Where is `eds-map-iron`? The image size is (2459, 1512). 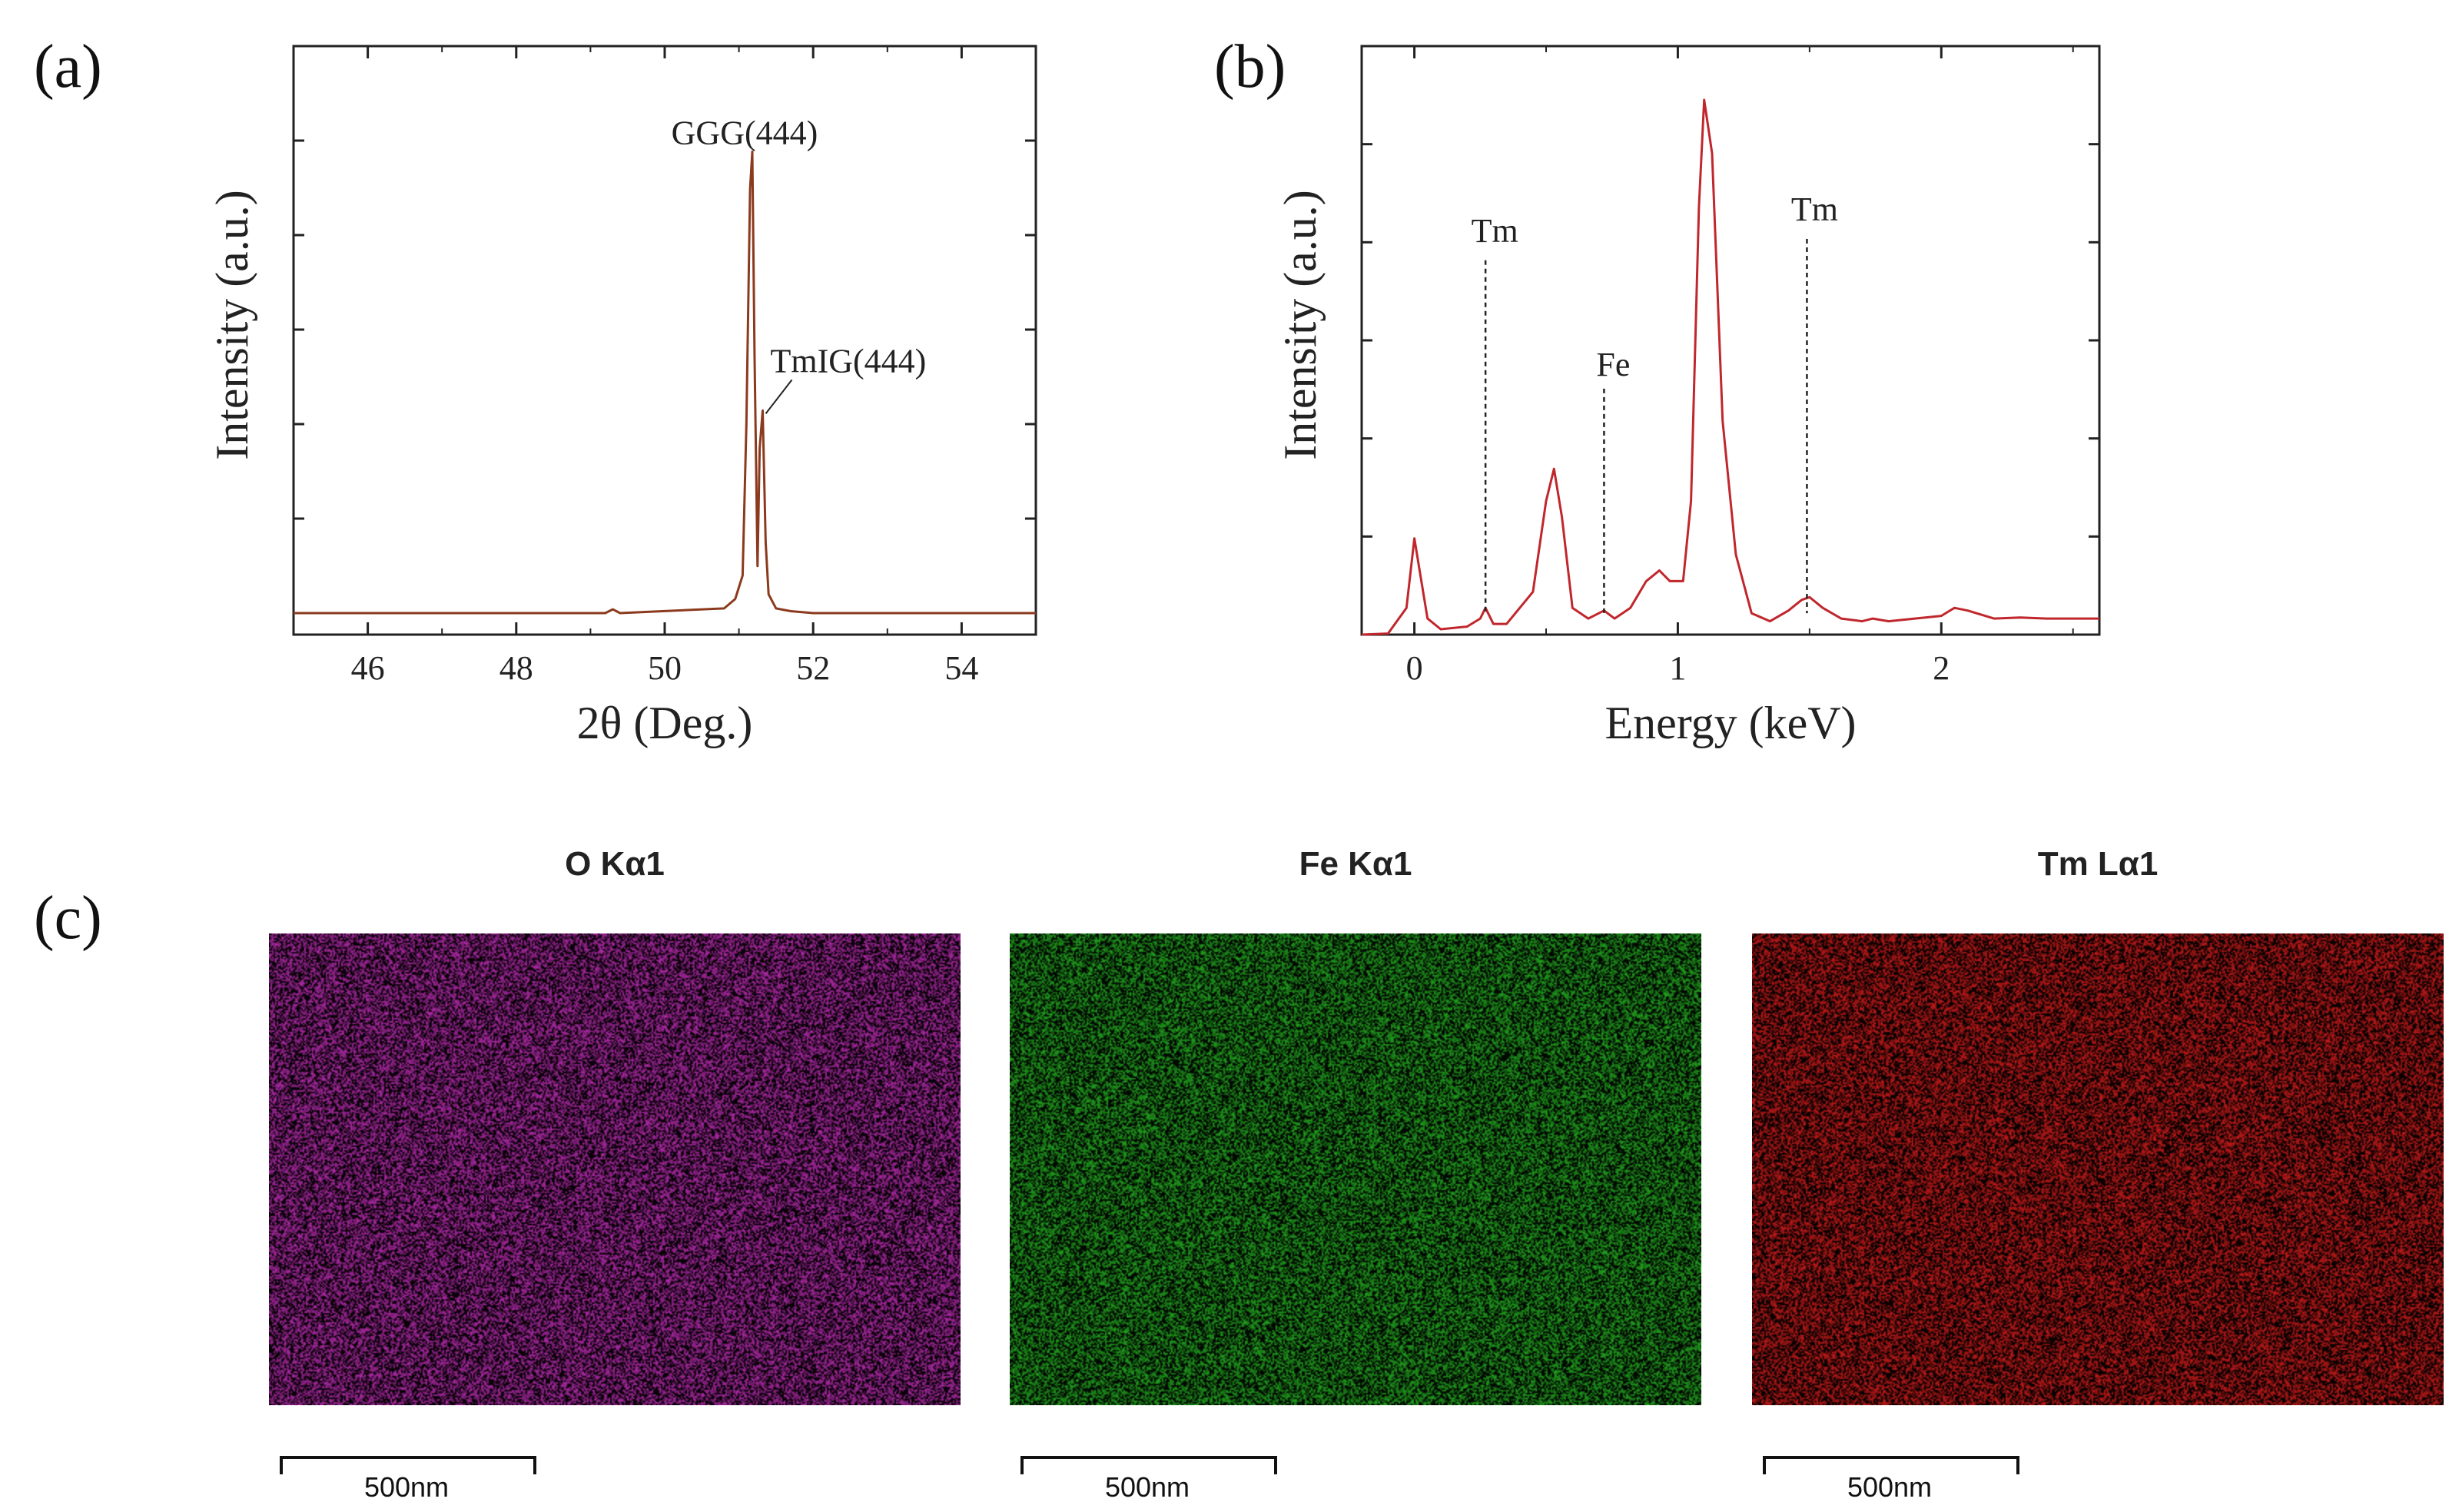 eds-map-iron is located at coordinates (1355, 1169).